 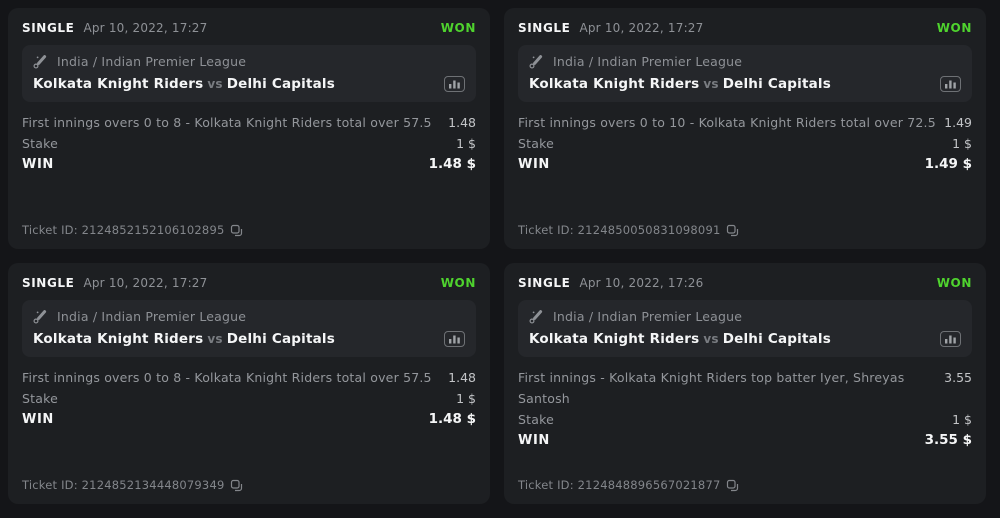 What do you see at coordinates (745, 485) in the screenshot?
I see `ticket-row: Ticket ID: 2124848896567021877` at bounding box center [745, 485].